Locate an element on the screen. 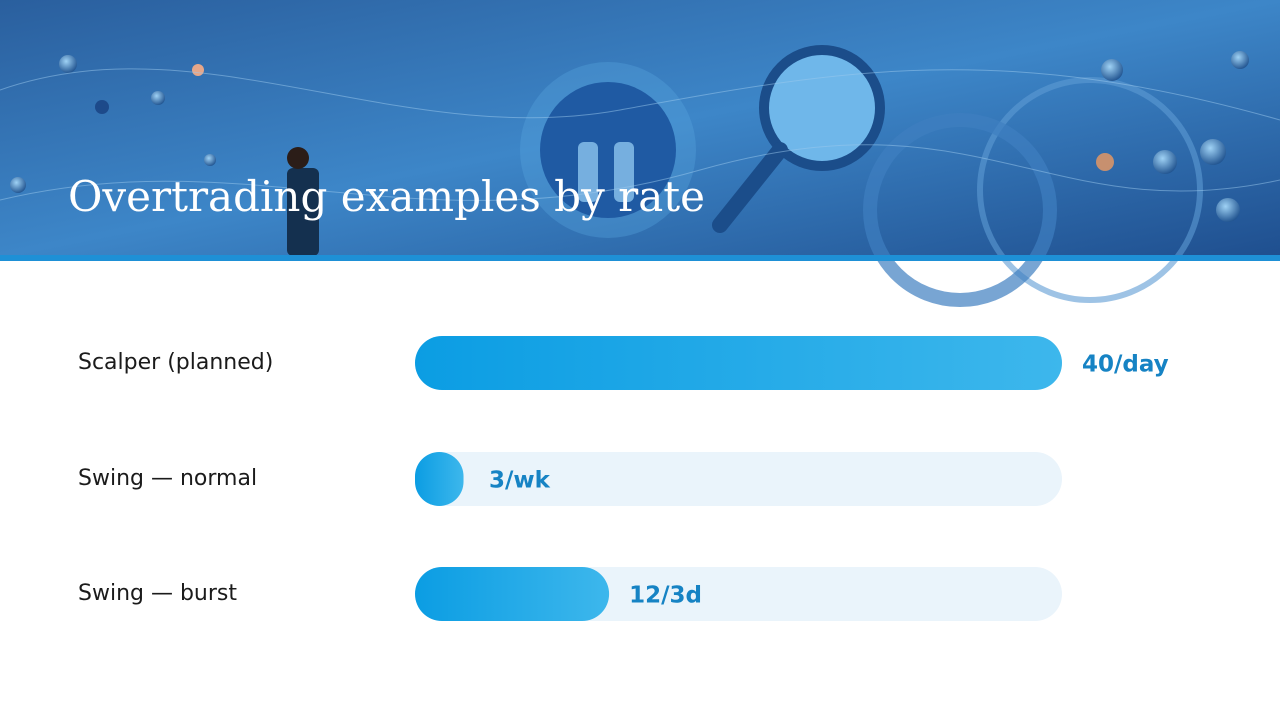  category-label: Swing — burst is located at coordinates (157, 593).